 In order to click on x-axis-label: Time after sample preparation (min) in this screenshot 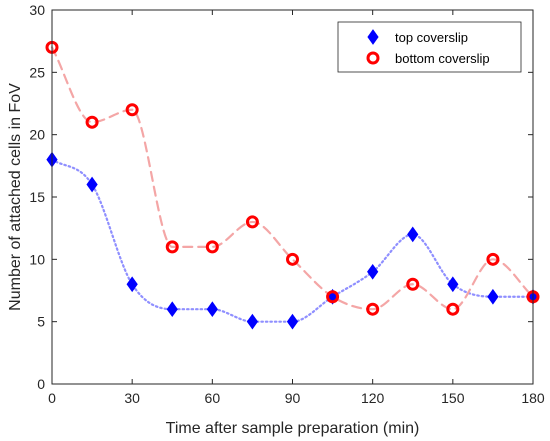, I will do `click(293, 428)`.